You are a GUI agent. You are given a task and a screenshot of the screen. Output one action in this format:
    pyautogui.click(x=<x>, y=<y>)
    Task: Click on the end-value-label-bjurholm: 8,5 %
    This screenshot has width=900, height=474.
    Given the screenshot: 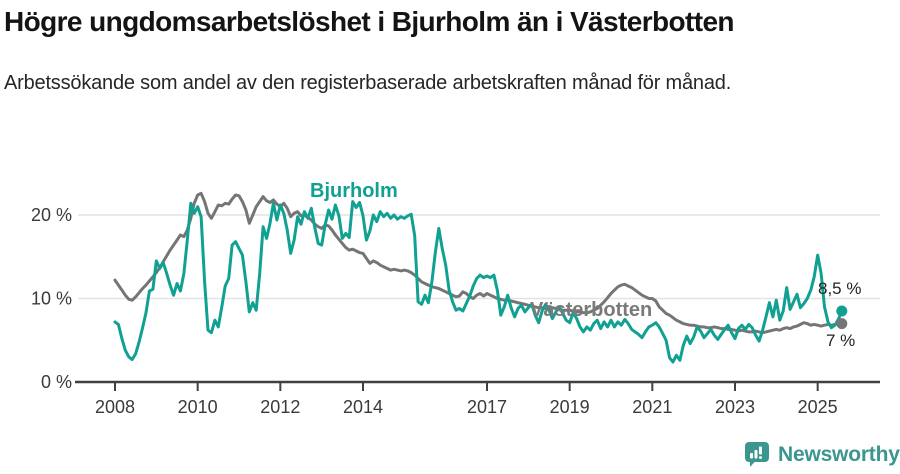 What is the action you would take?
    pyautogui.click(x=840, y=288)
    